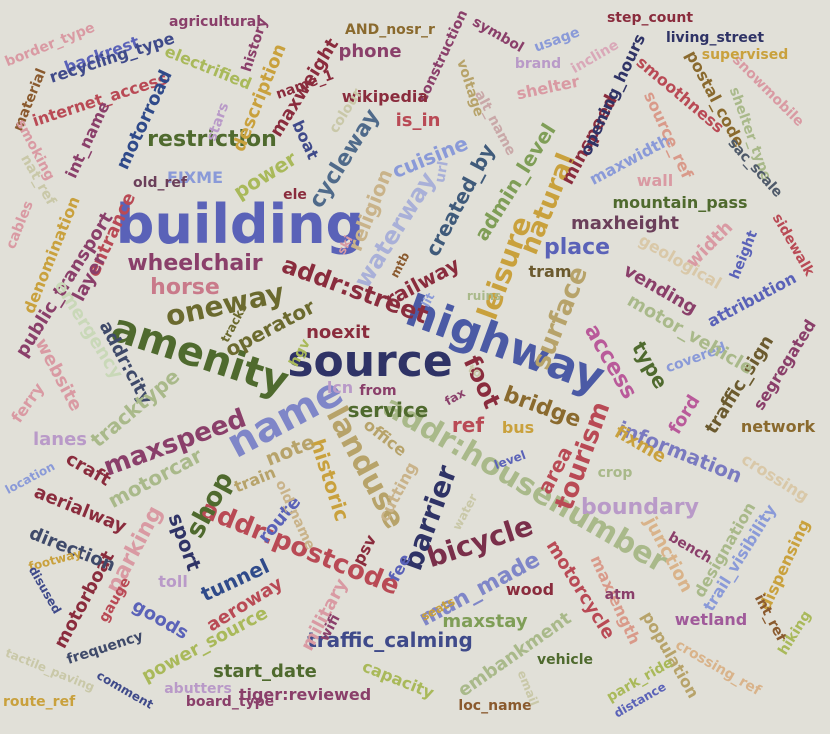 Image resolution: width=830 pixels, height=734 pixels. Describe the element at coordinates (240, 224) in the screenshot. I see `cloud-word: building` at that location.